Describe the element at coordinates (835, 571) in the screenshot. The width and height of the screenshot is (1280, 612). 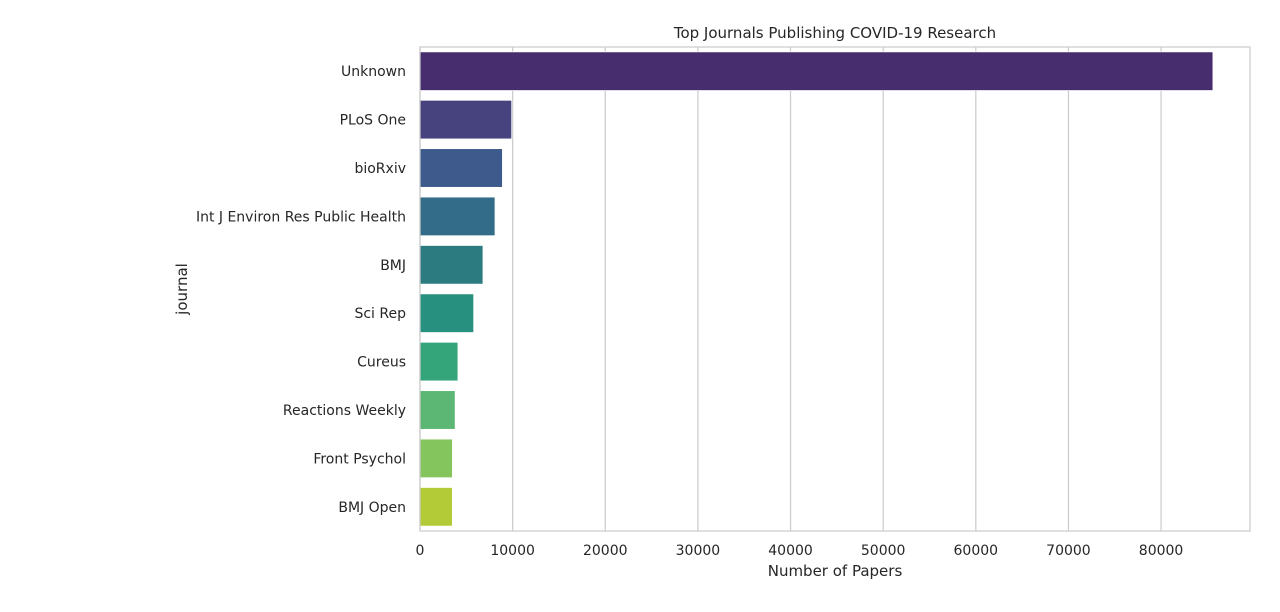
I see `x-axis-label: Number of Papers` at that location.